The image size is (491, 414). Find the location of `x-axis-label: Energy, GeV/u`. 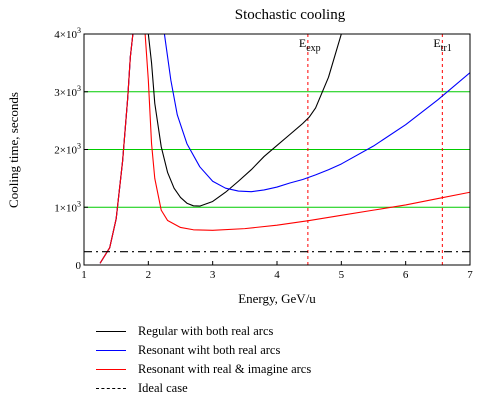

x-axis-label: Energy, GeV/u is located at coordinates (277, 298).